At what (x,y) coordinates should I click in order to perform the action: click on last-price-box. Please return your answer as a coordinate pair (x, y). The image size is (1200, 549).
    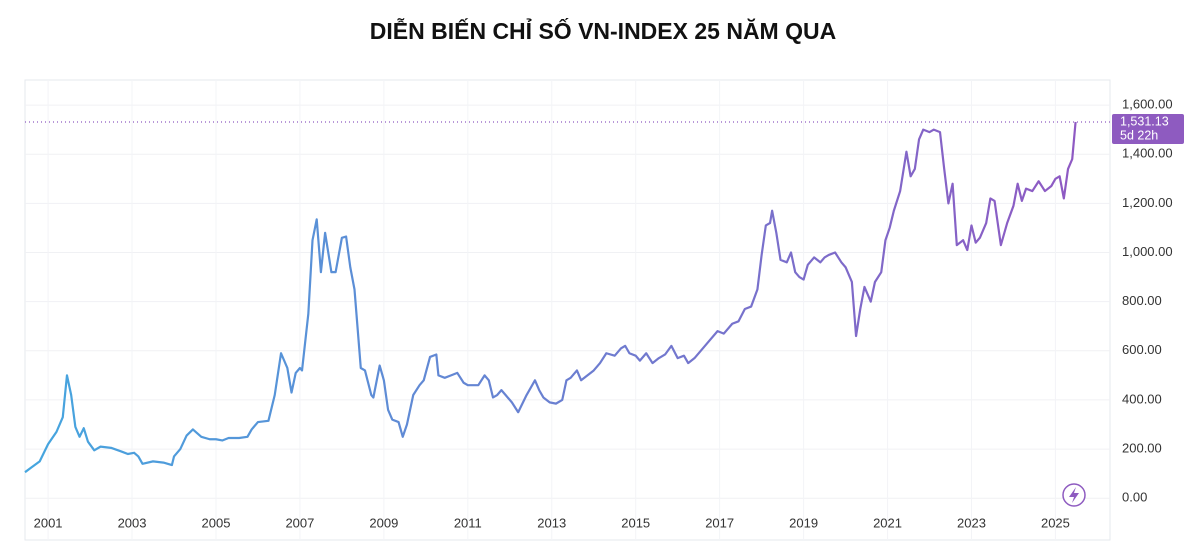
    Looking at the image, I should click on (1148, 128).